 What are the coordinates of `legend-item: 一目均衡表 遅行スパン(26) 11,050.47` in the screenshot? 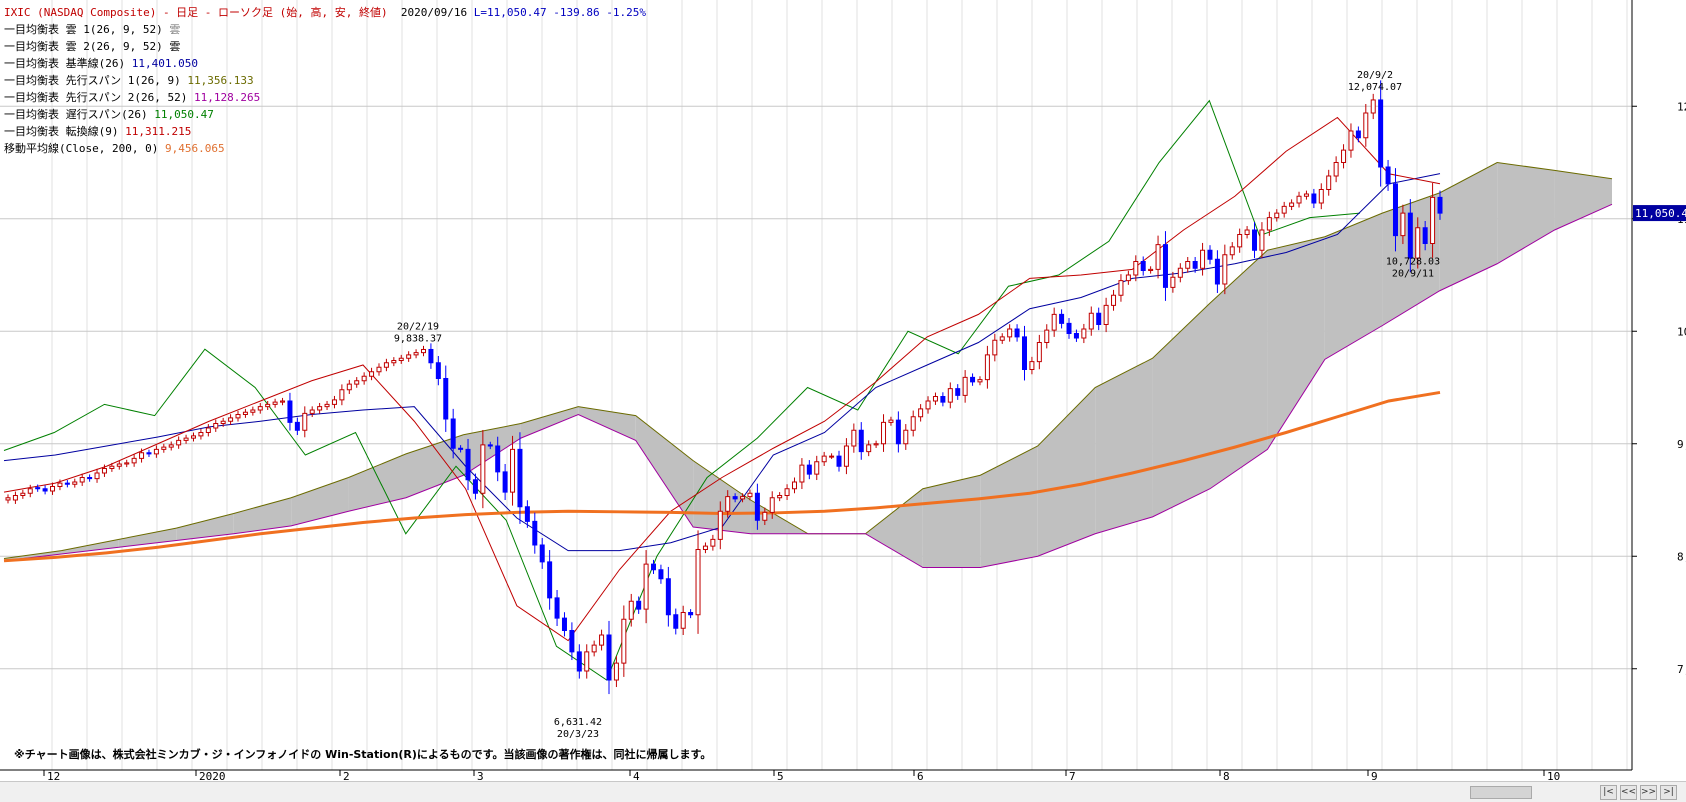 It's located at (325, 114).